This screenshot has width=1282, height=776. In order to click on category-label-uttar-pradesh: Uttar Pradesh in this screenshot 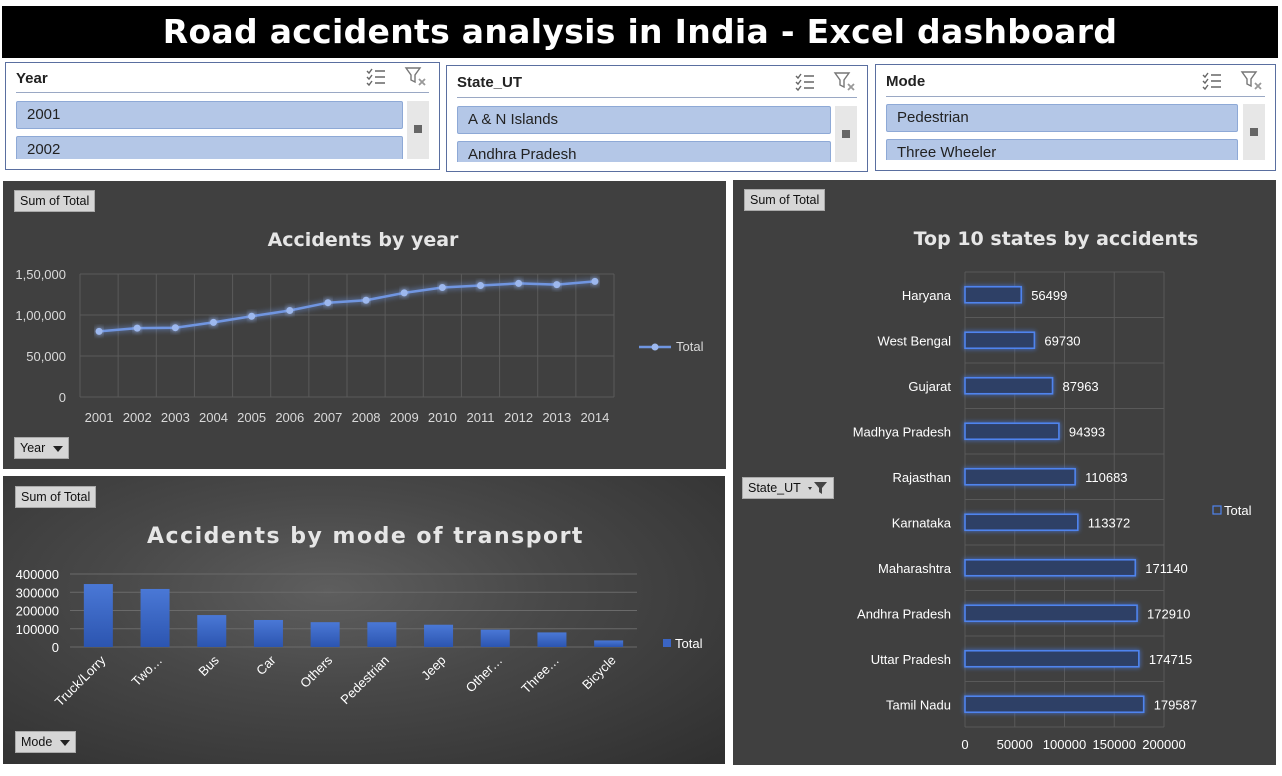, I will do `click(911, 659)`.